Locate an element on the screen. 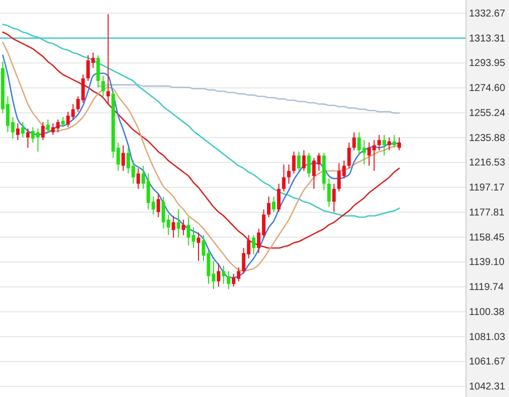 The image size is (509, 397). y-tick-label: 1332.67 is located at coordinates (487, 14).